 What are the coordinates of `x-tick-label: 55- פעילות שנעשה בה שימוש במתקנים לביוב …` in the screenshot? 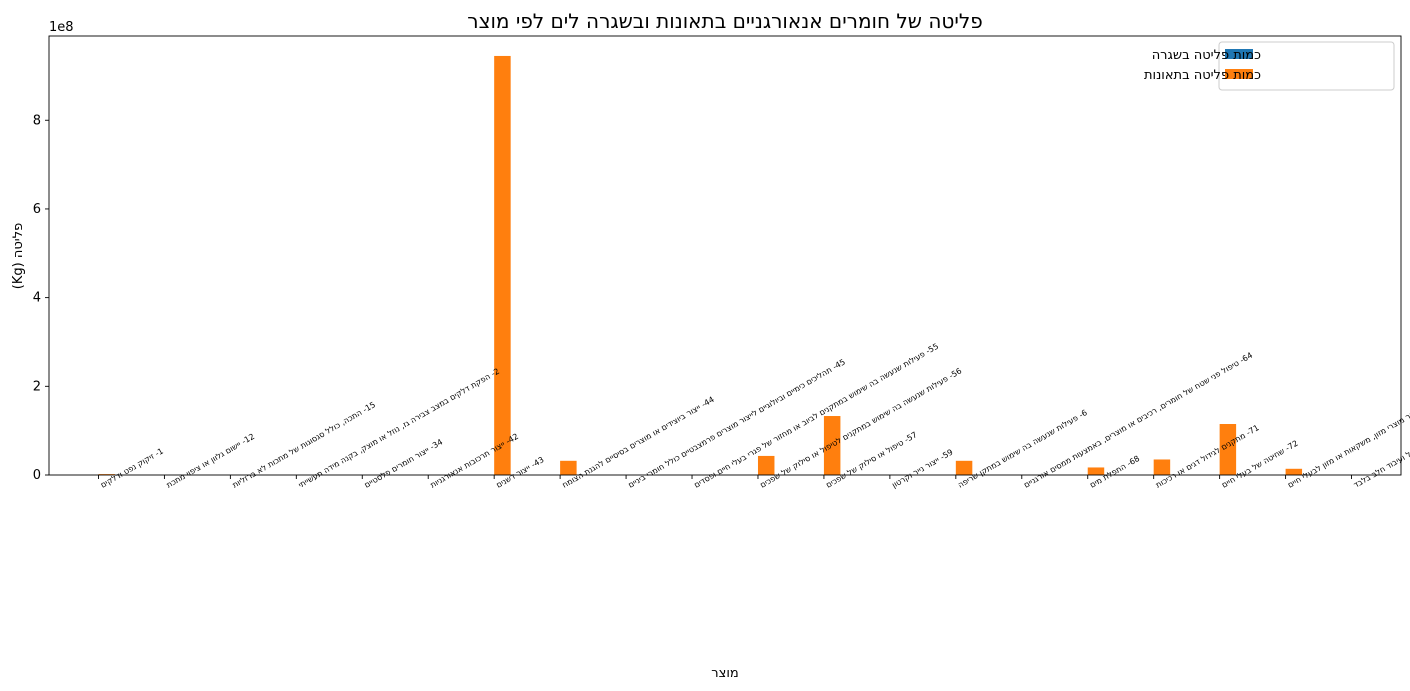 It's located at (817, 416).